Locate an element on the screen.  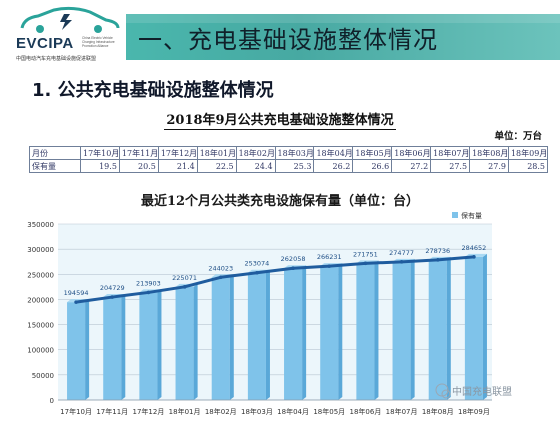
logo-subtitle-cn: 中国电动汽车充电基础设施促进联盟 is located at coordinates (56, 59).